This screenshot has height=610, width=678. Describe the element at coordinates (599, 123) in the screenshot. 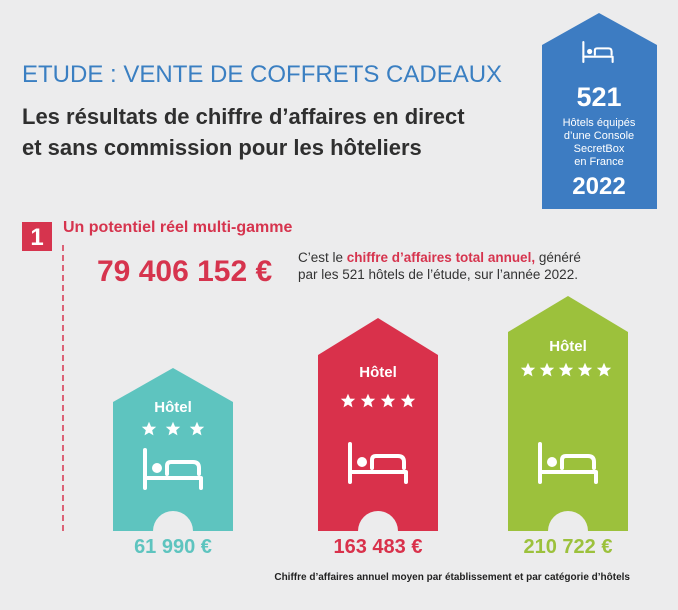

I see `badge-line: Hôtels équipés` at that location.